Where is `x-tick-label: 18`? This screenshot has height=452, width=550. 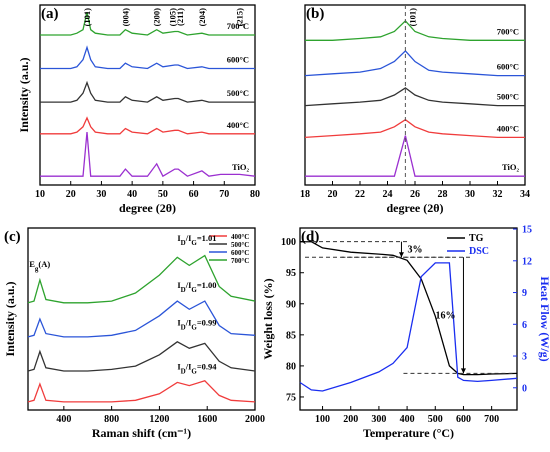 x-tick-label: 18 is located at coordinates (305, 194).